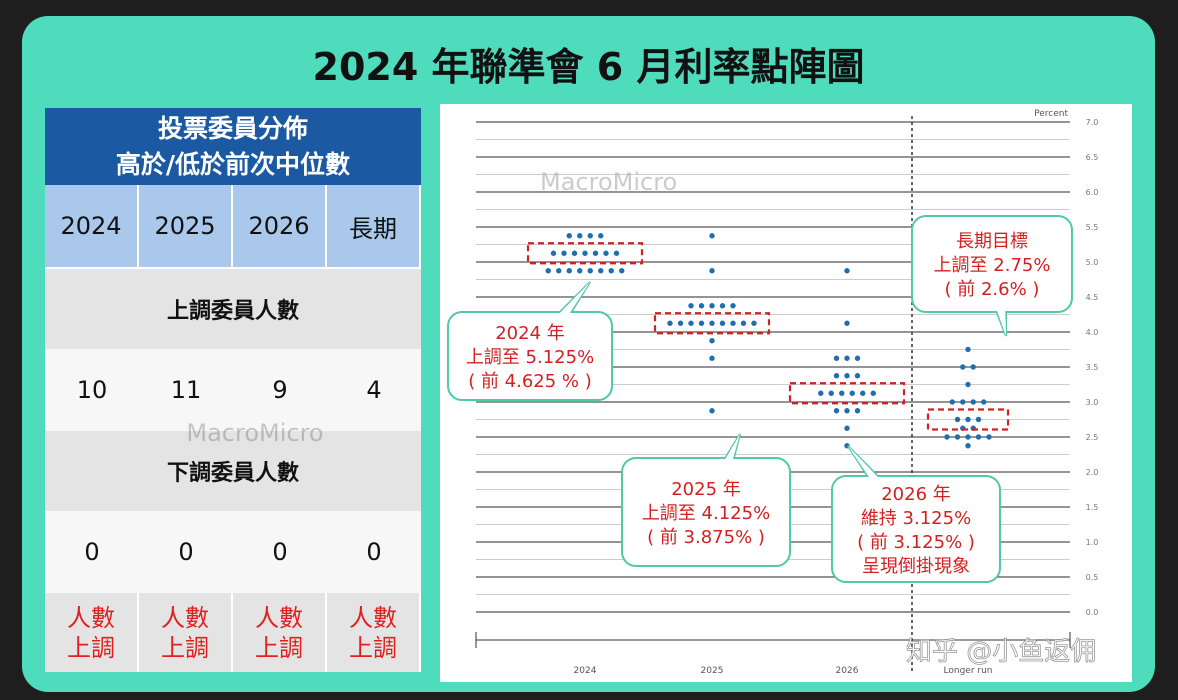 The image size is (1178, 700). I want to click on y-tick-label: 6.5, so click(1092, 157).